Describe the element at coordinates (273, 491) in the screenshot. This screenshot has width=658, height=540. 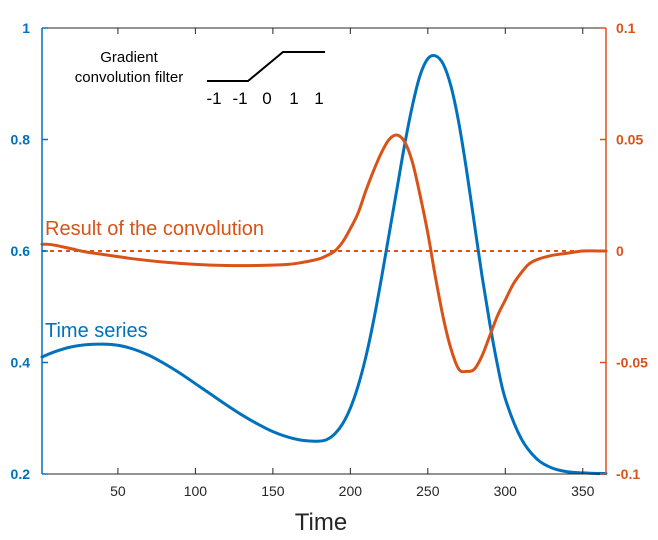
I see `x-tick-label: 150` at that location.